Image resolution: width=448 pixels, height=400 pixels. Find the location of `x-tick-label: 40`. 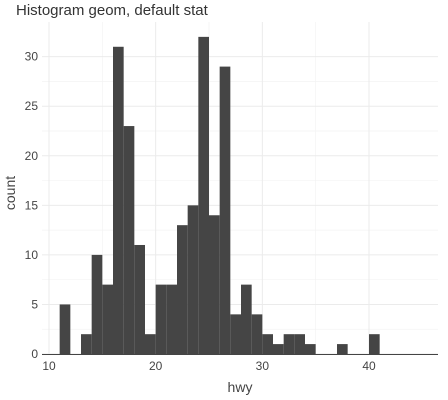

x-tick-label: 40 is located at coordinates (369, 366).